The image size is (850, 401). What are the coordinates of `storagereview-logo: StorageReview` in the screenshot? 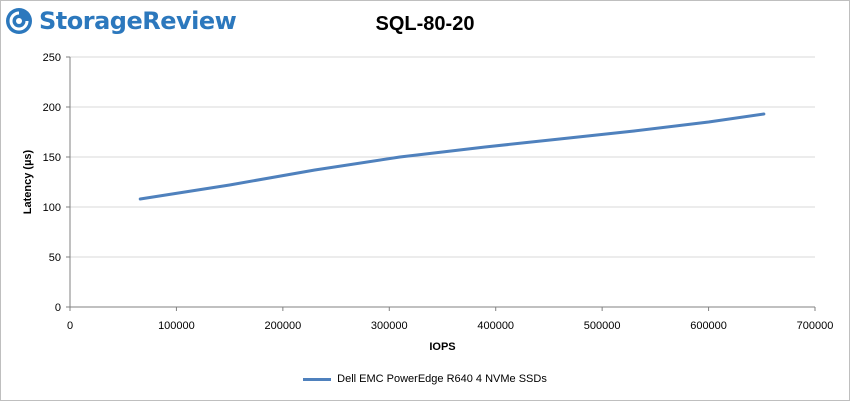 It's located at (121, 21).